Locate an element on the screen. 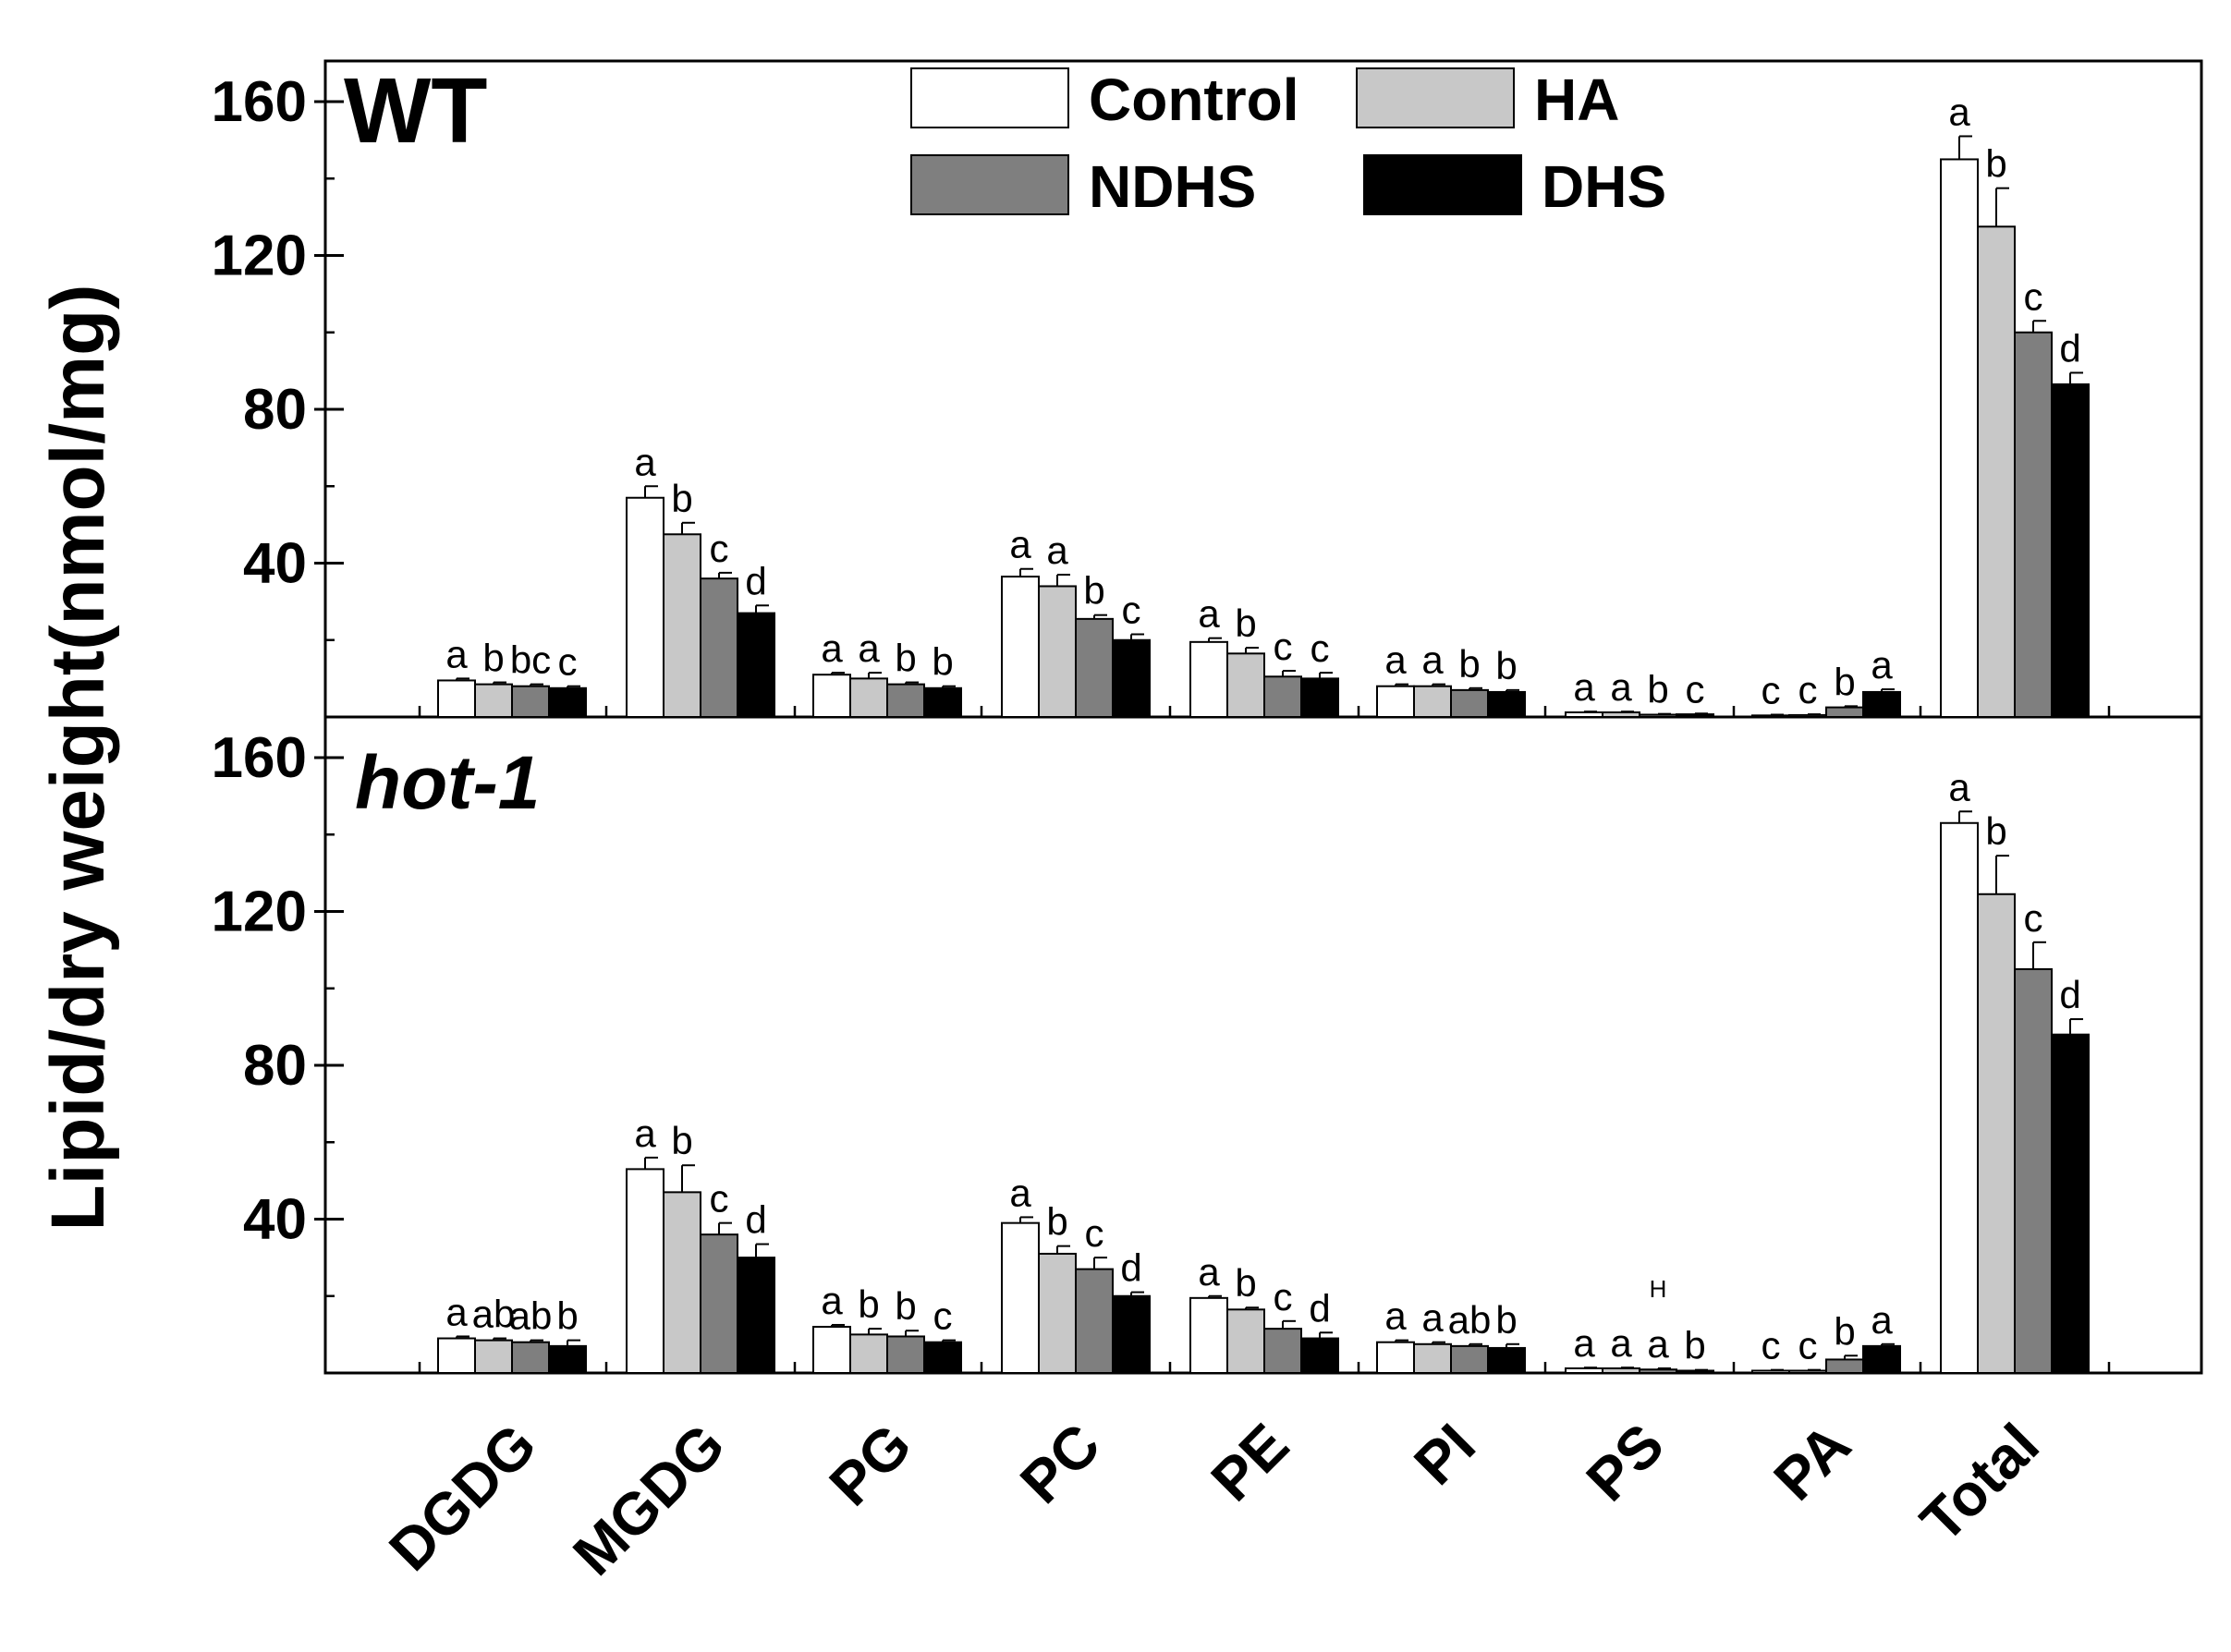 This screenshot has width=2231, height=1652. legend-swatch-ha is located at coordinates (1435, 97).